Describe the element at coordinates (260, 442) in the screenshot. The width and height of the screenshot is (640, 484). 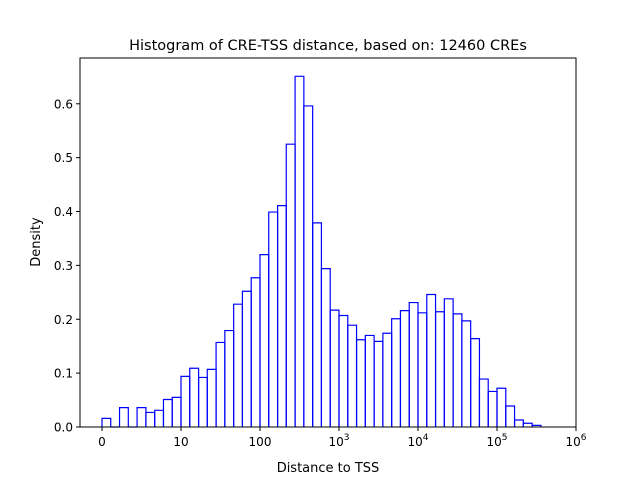
I see `x-tick-label: 100` at that location.